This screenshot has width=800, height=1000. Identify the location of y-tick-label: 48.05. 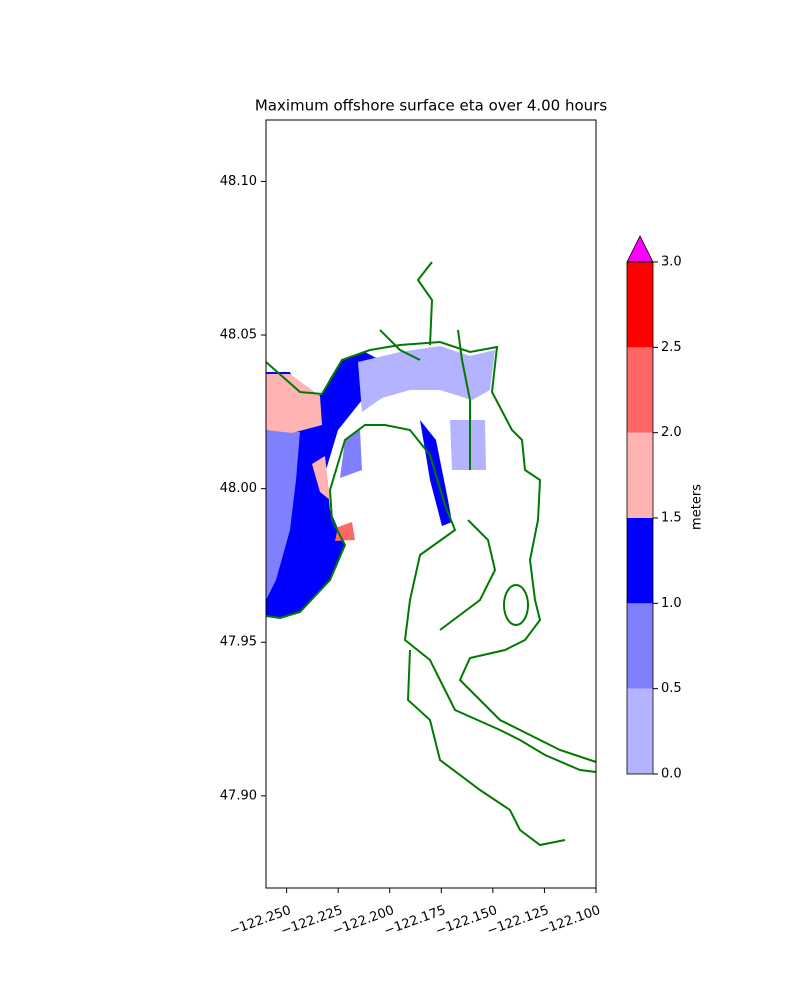
(238, 335).